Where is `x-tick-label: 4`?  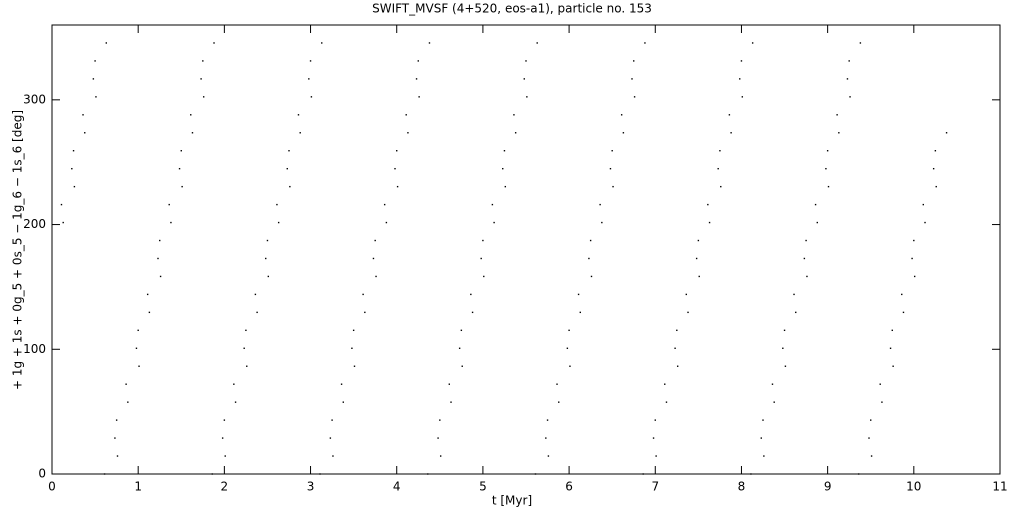 x-tick-label: 4 is located at coordinates (397, 487).